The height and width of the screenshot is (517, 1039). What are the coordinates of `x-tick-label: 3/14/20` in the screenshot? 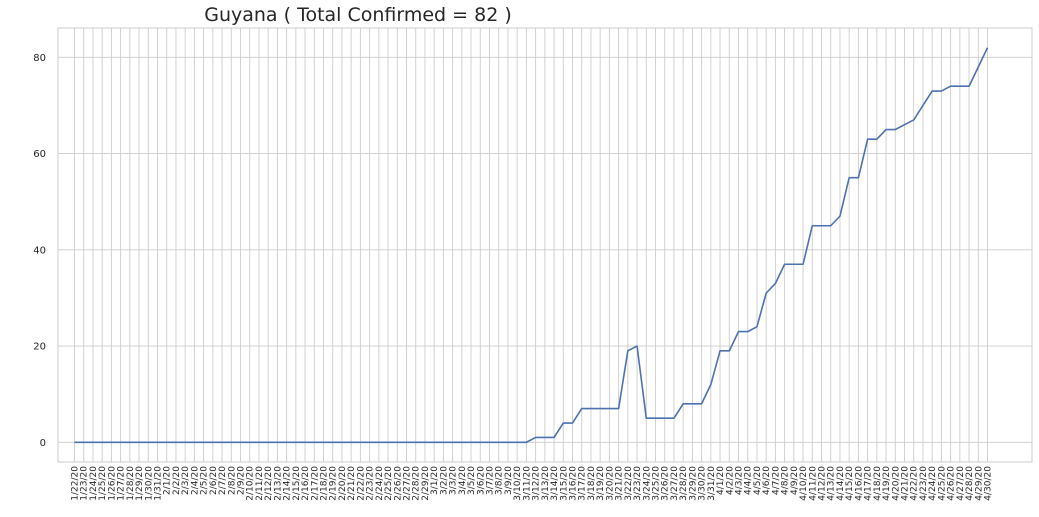 It's located at (555, 483).